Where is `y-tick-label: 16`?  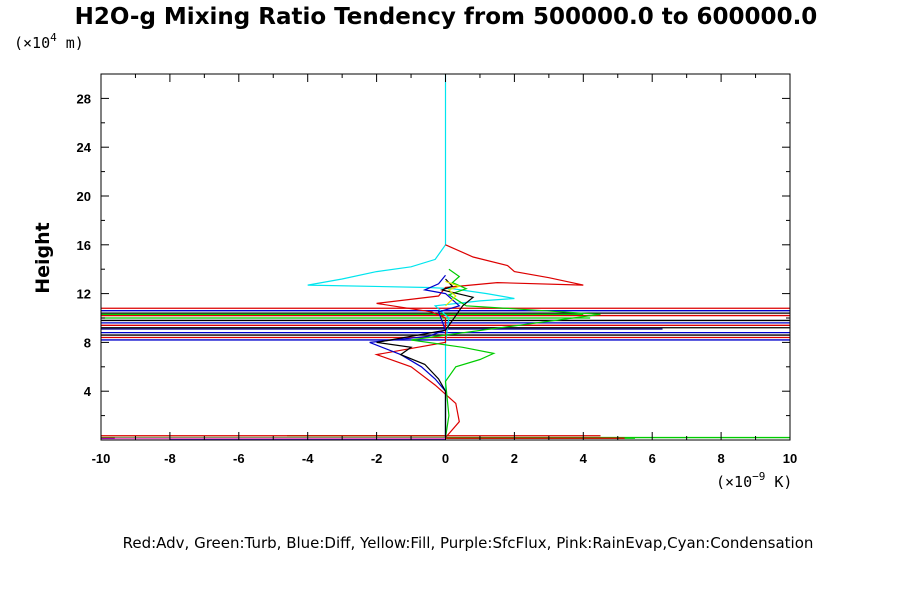 y-tick-label: 16 is located at coordinates (84, 245).